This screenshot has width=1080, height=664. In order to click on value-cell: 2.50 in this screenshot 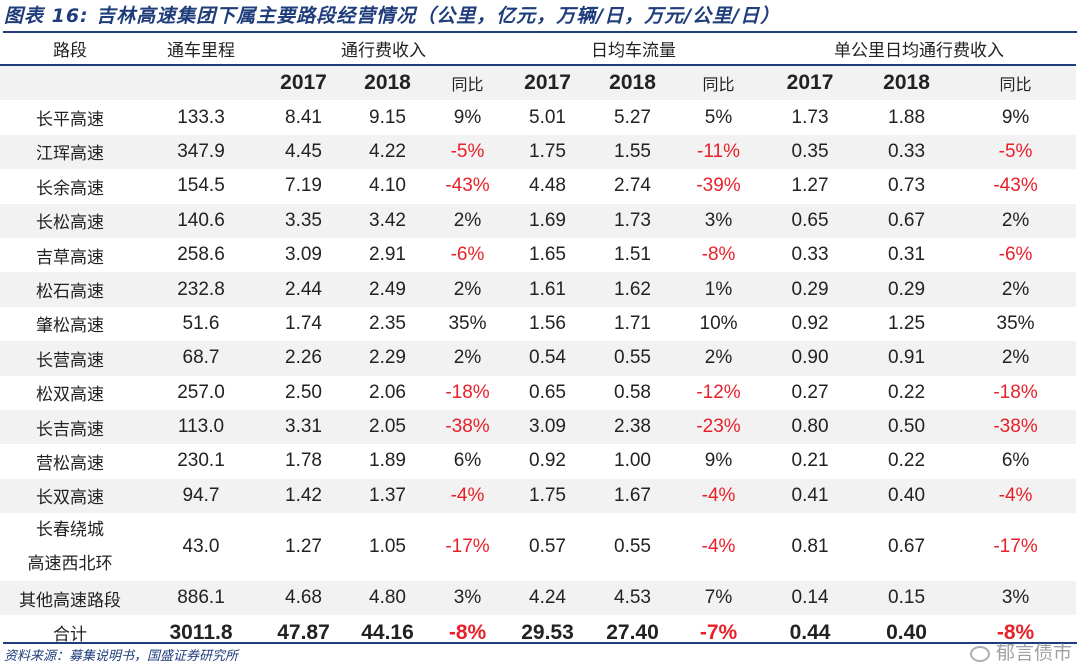, I will do `click(303, 392)`.